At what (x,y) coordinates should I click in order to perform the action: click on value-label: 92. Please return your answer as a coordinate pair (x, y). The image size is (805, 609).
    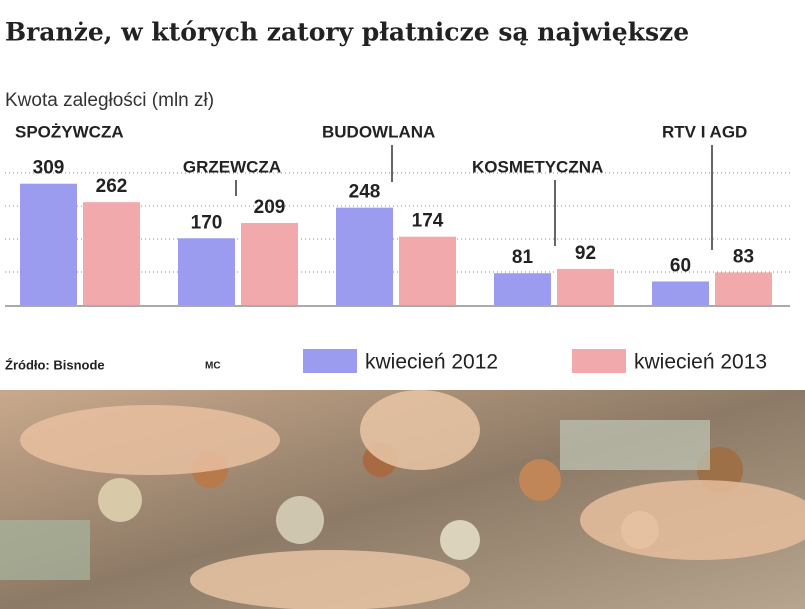
    Looking at the image, I should click on (585, 253).